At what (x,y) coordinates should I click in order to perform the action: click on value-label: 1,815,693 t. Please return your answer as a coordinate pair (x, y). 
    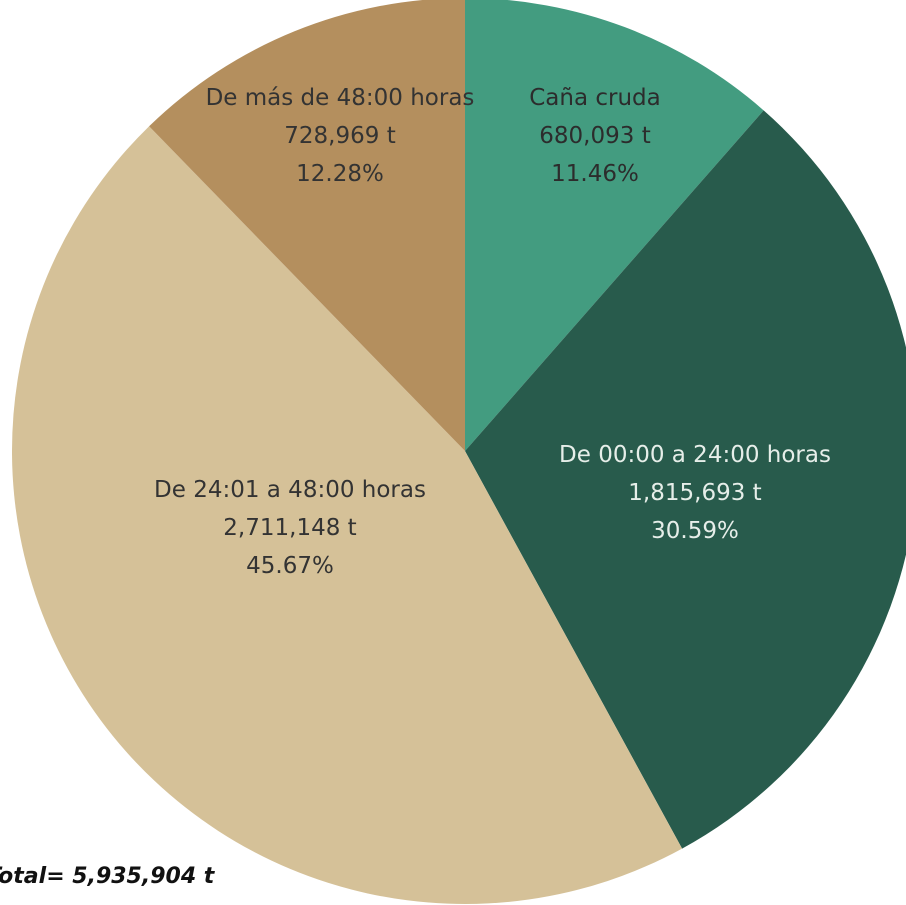
    Looking at the image, I should click on (695, 493).